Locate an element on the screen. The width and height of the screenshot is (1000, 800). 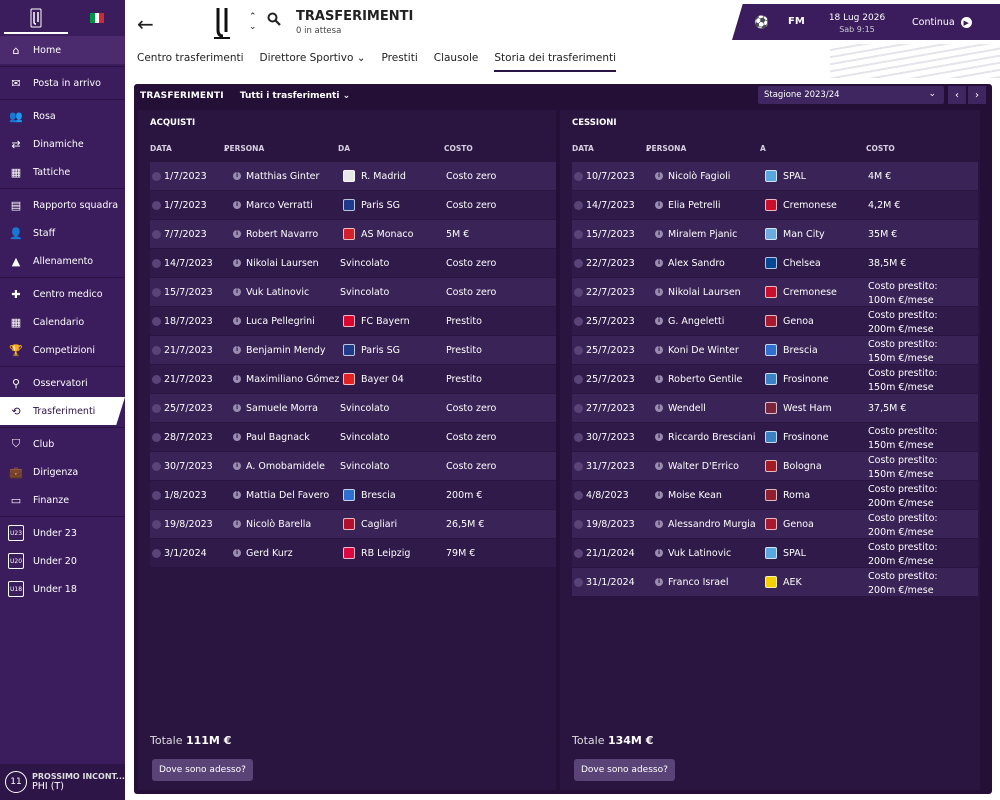
sidebar-item-calendario: ▦ Calendario is located at coordinates (62, 322).